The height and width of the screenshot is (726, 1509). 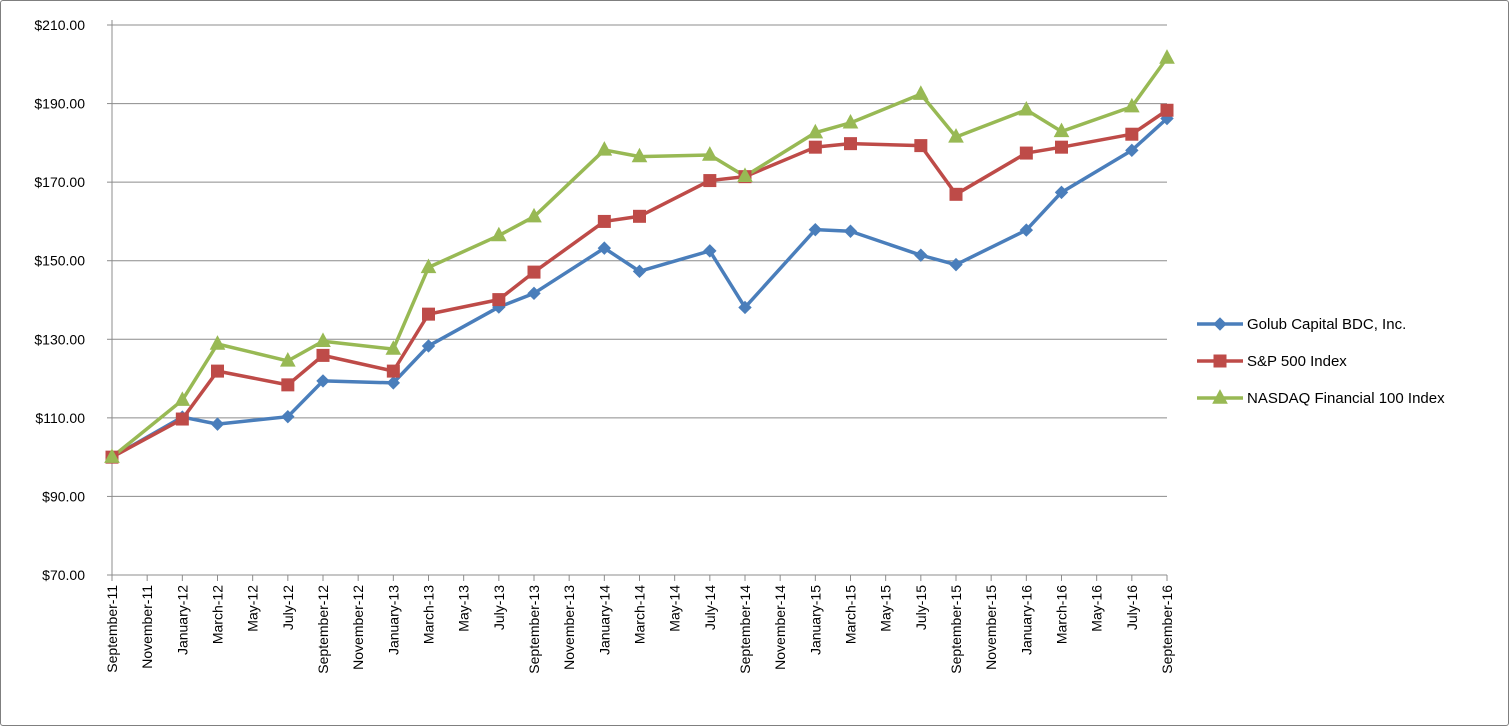 I want to click on x-tick-label: March-15, so click(x=851, y=614).